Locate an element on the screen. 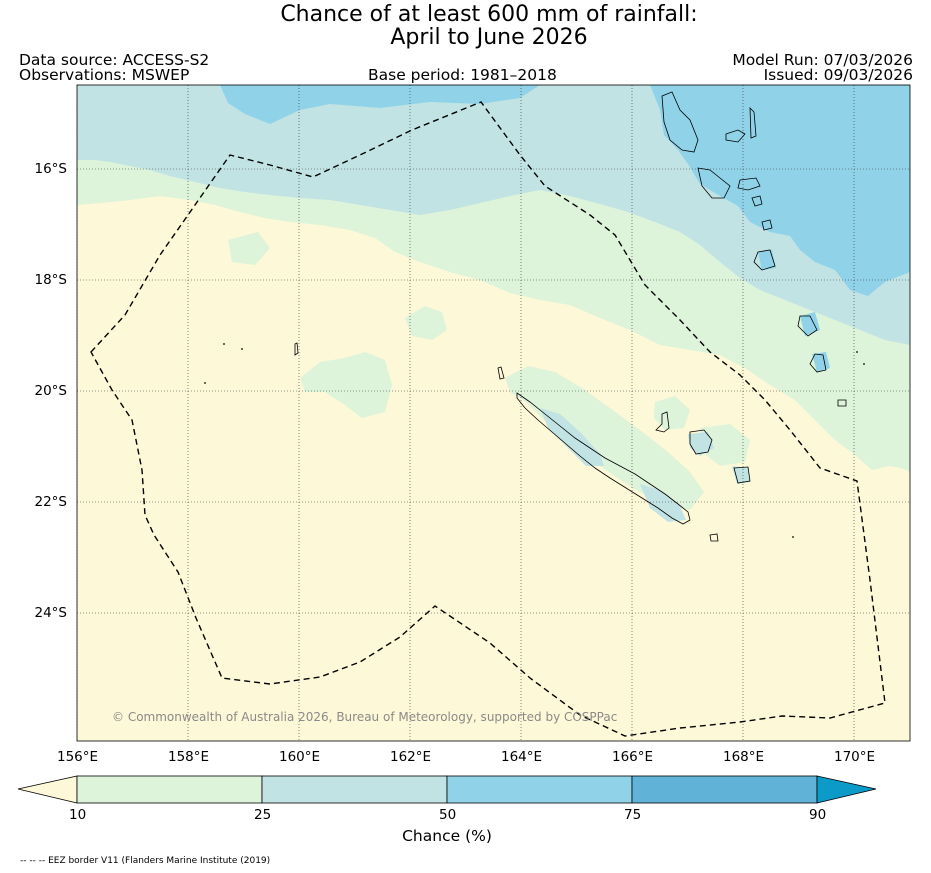  lat-label-24s: 24°S is located at coordinates (51, 613).